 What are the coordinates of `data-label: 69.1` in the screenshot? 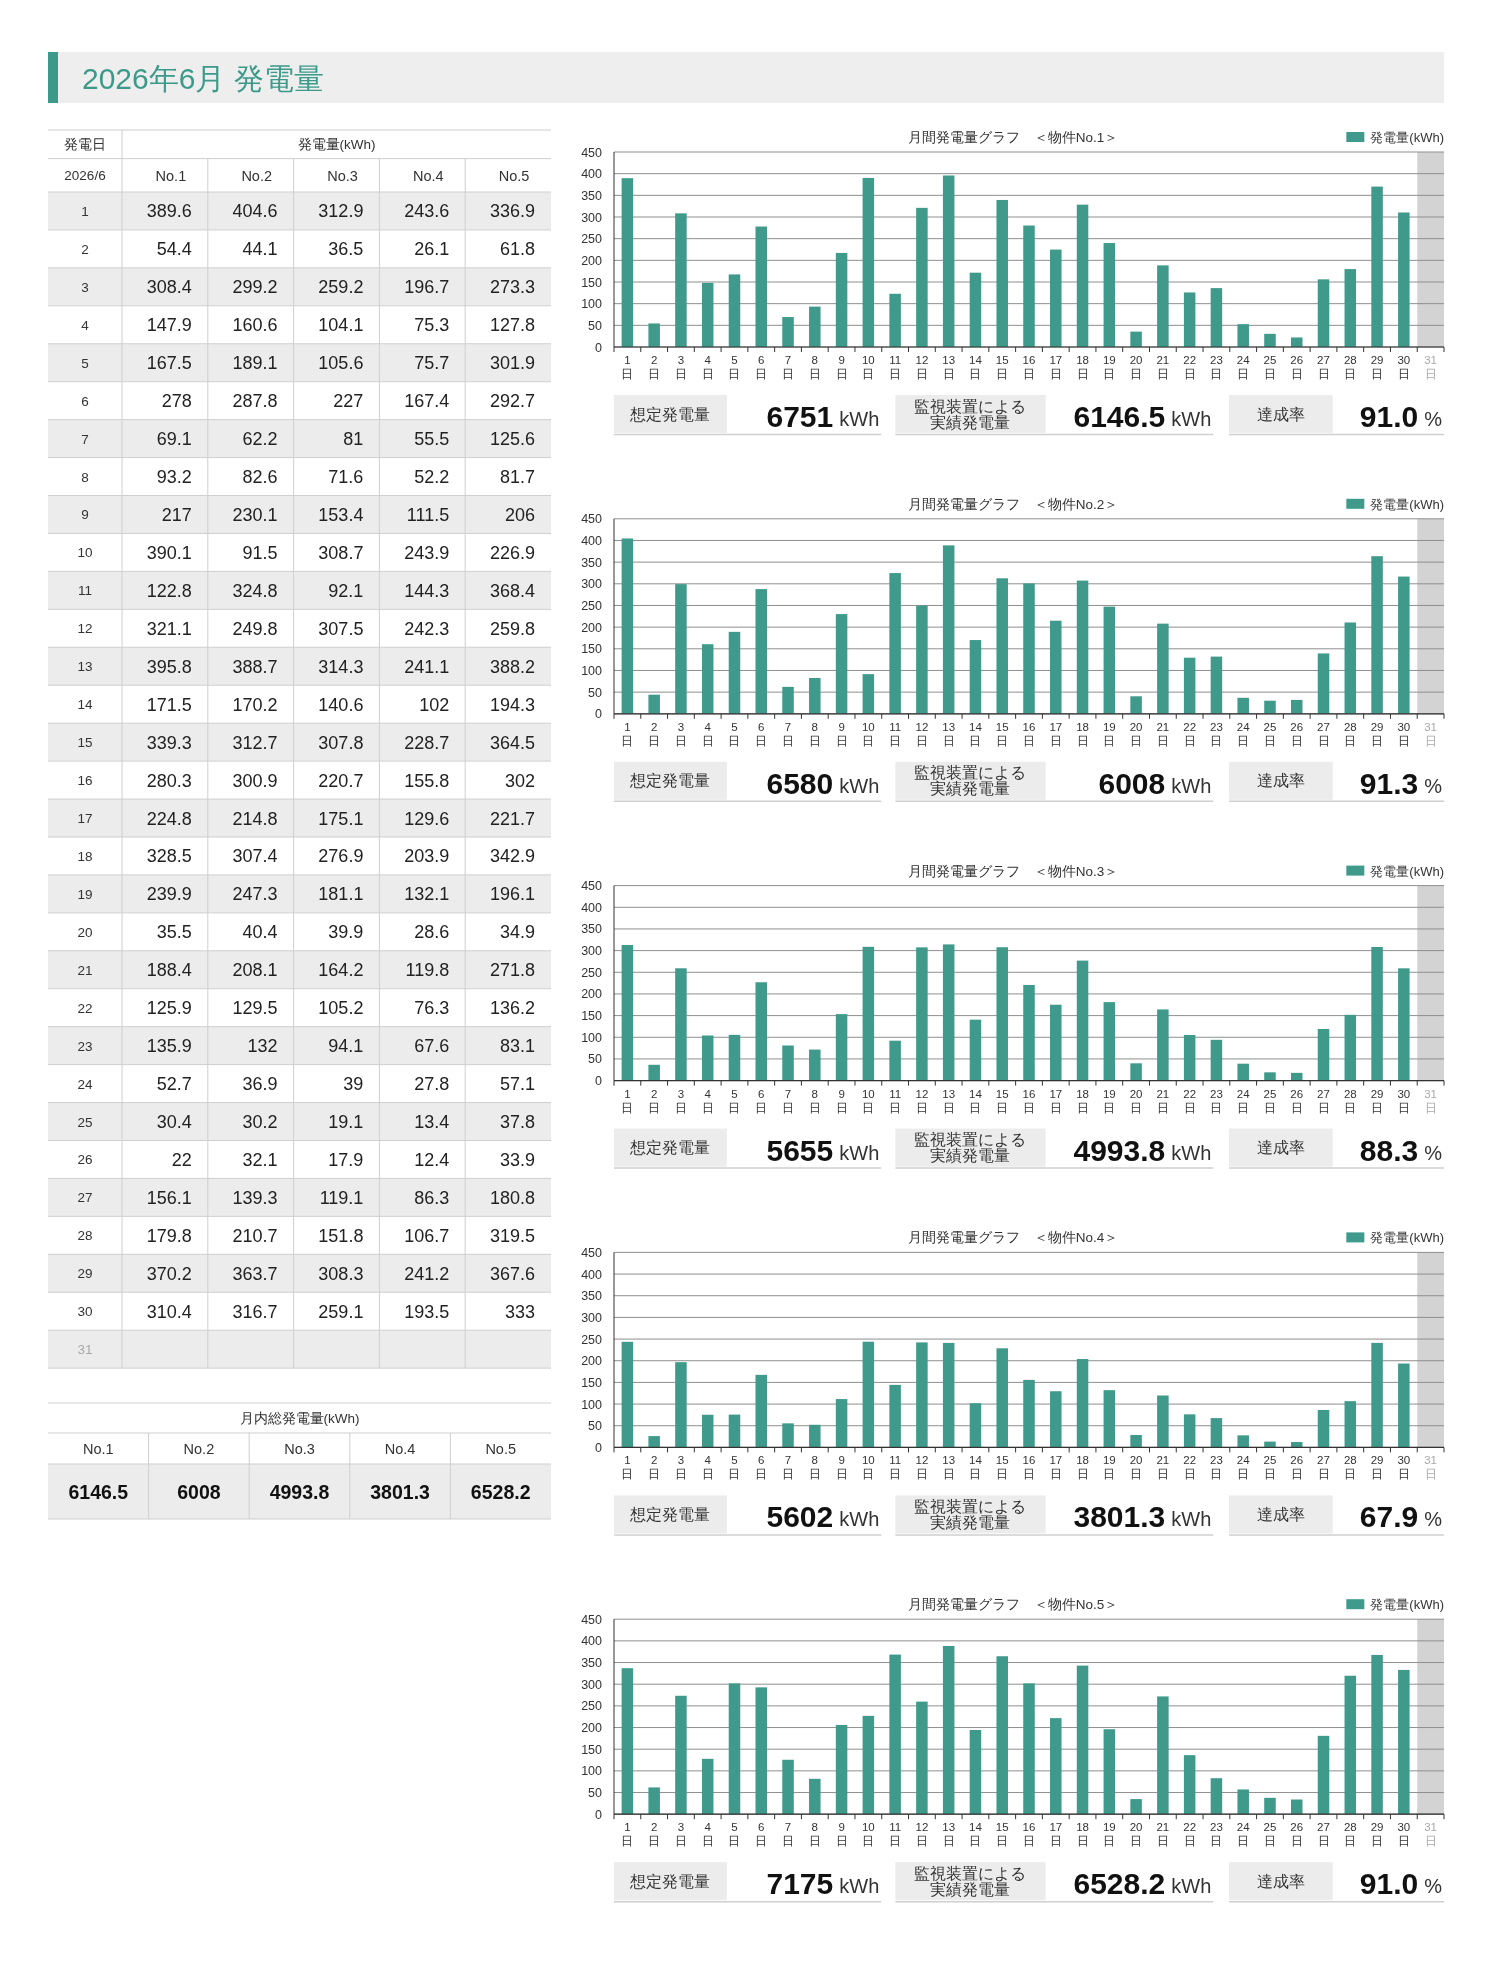 It's located at (174, 439).